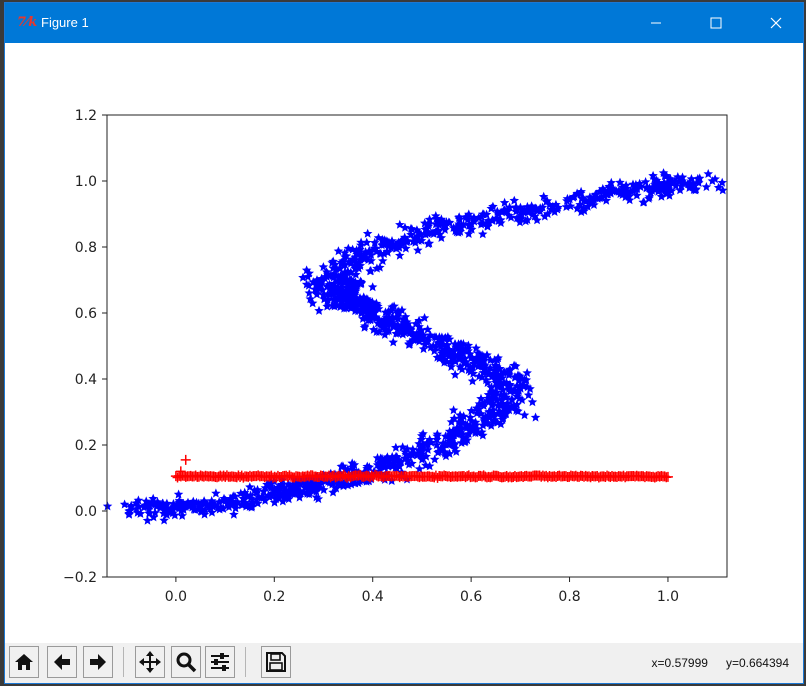 This screenshot has width=806, height=686. I want to click on coord-x: x=0.57999, so click(679, 663).